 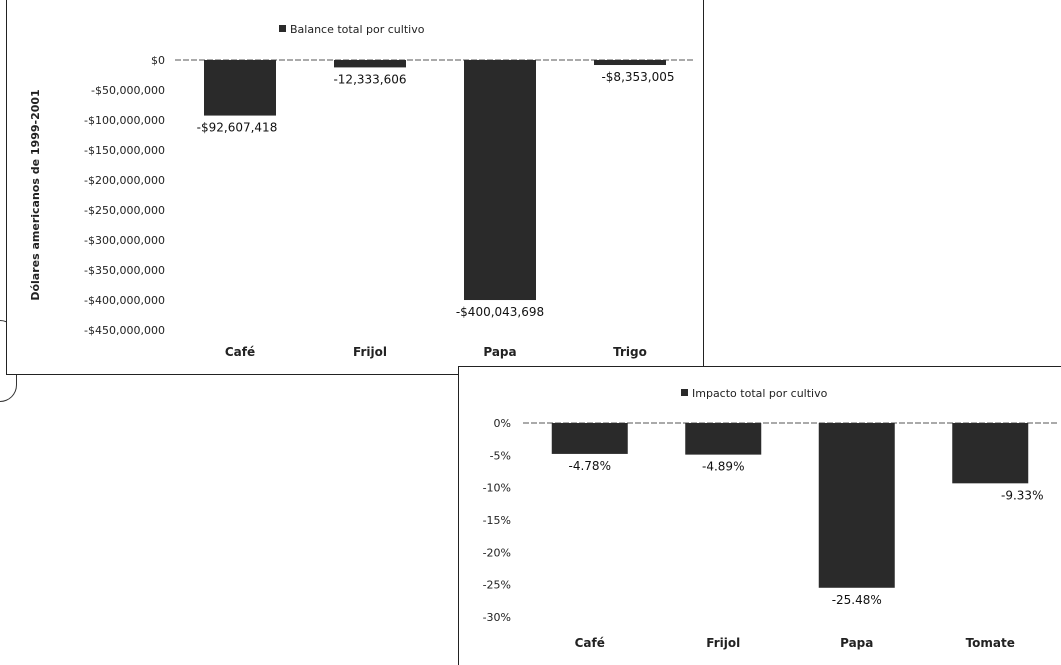 I want to click on y-axis-label: Dólares americanos de 1999-2001, so click(x=35, y=194).